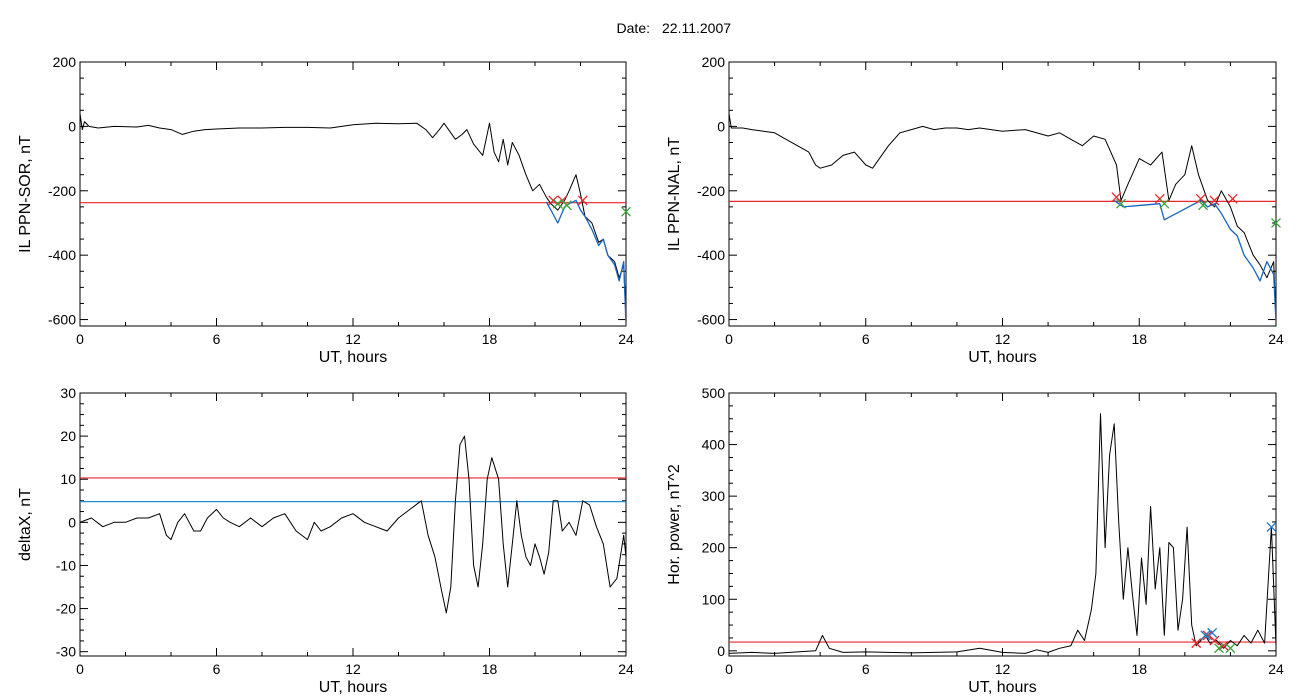  What do you see at coordinates (68, 479) in the screenshot?
I see `y-tick-label: 10` at bounding box center [68, 479].